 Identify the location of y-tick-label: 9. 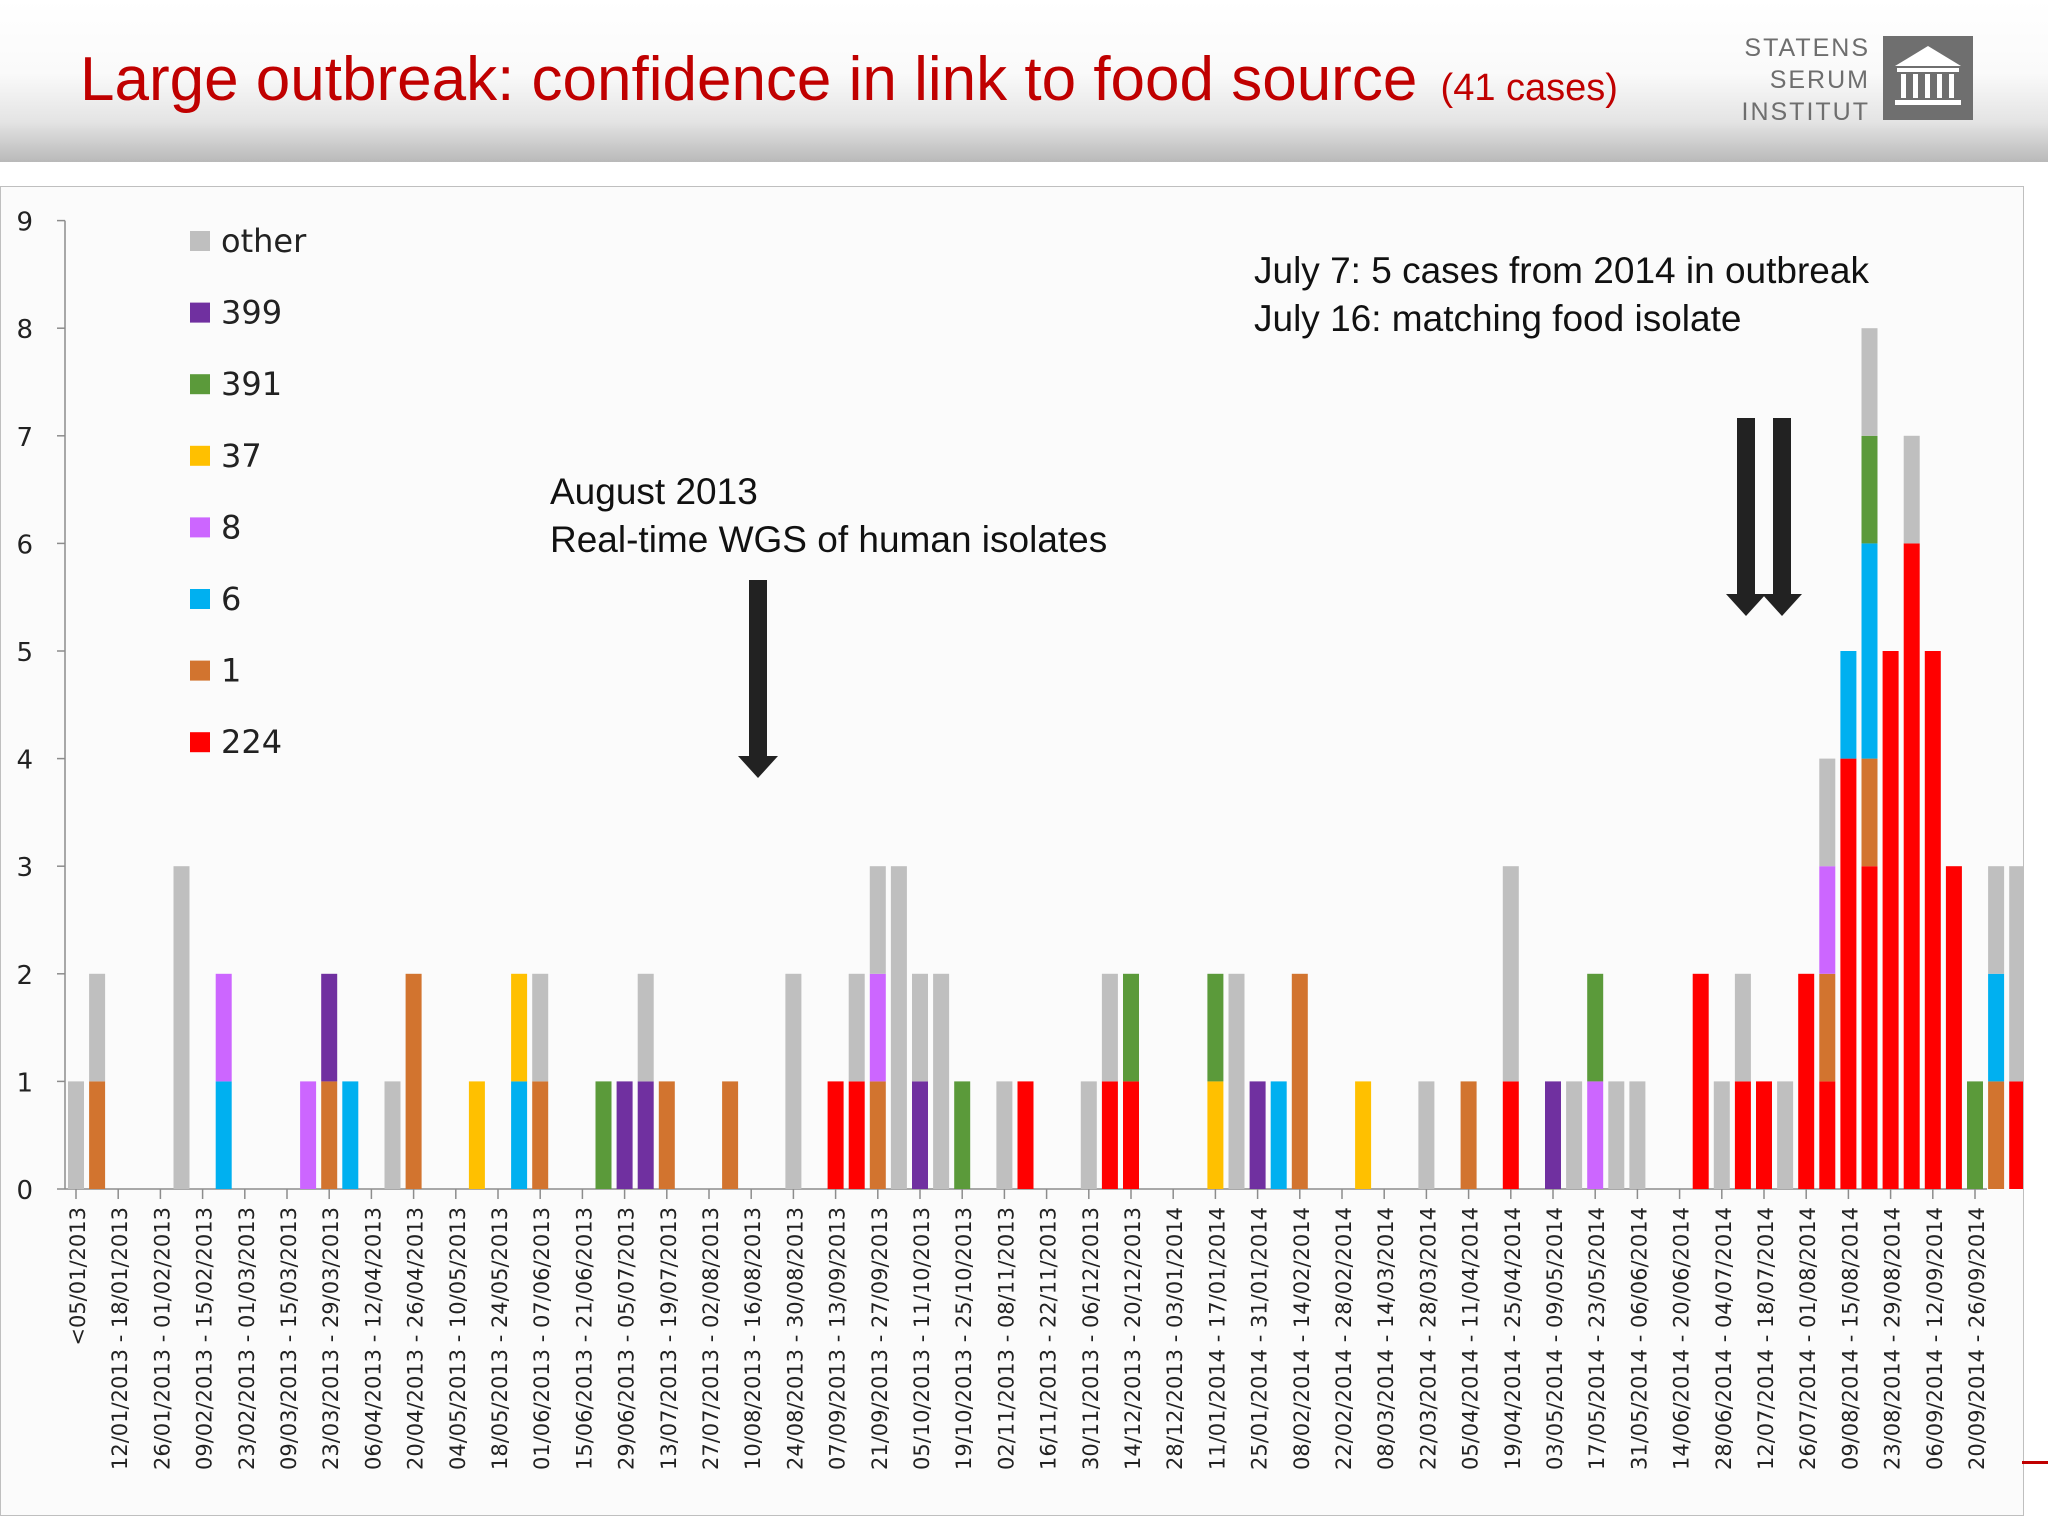
(24, 223).